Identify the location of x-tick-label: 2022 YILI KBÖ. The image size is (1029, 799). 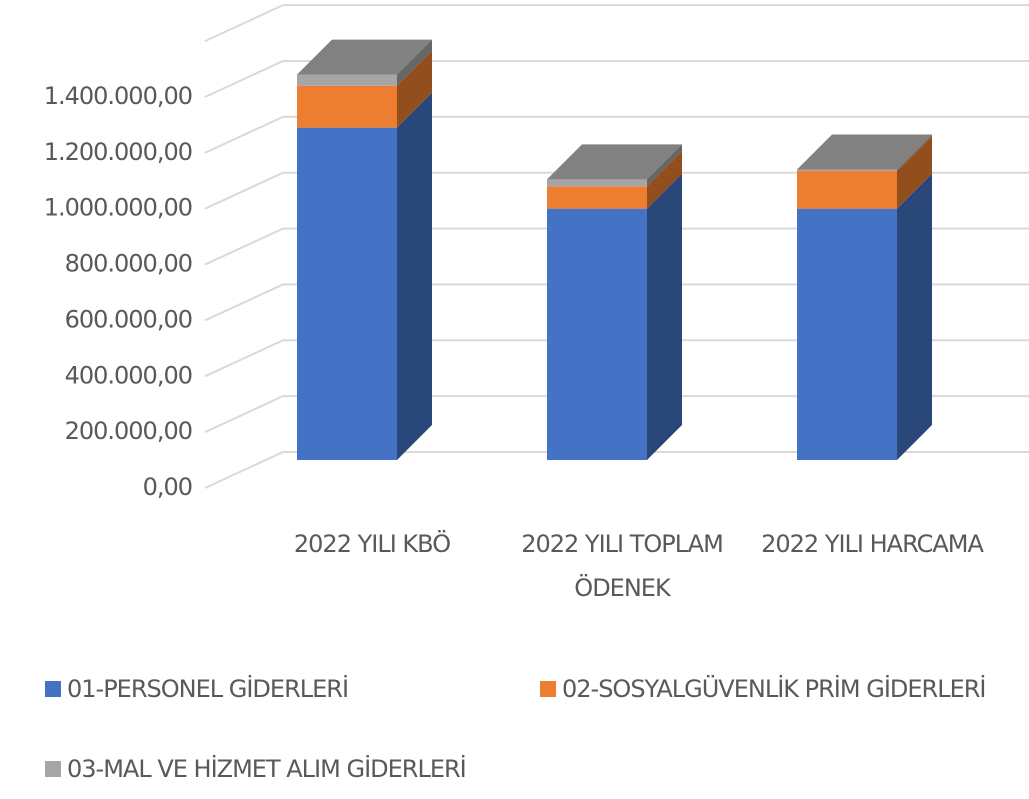
(372, 544).